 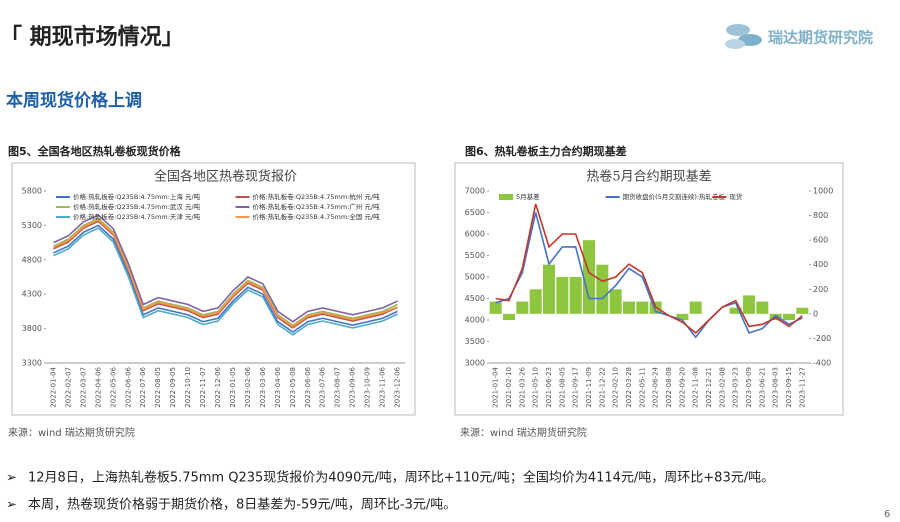 I want to click on y-tick-label: 3000, so click(x=475, y=363).